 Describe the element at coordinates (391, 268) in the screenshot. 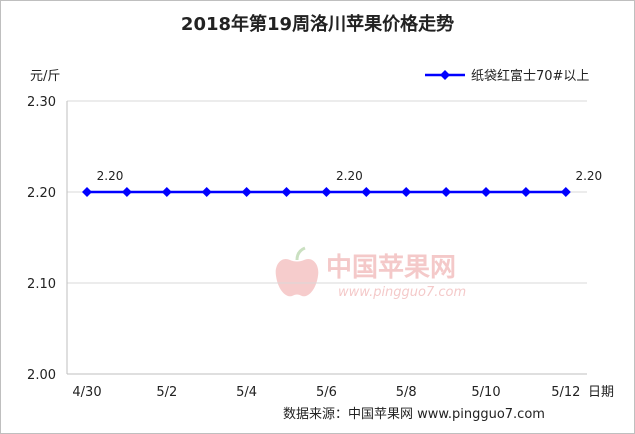

I see `svg-text: 中国苹果网` at that location.